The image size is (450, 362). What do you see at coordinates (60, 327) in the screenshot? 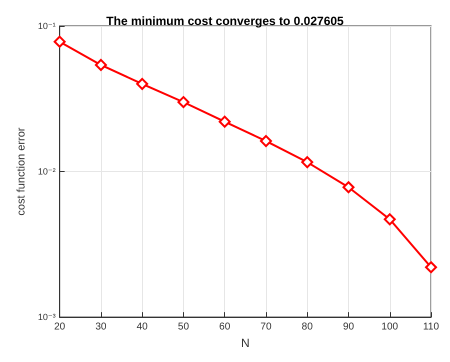
I see `x-tick-label: 20` at bounding box center [60, 327].